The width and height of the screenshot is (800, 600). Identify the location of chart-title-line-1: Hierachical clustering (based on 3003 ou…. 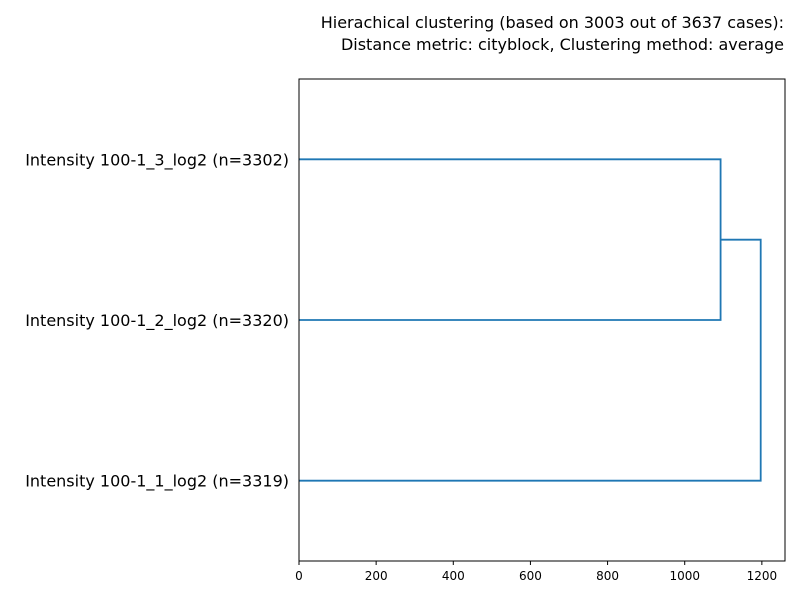
(552, 22).